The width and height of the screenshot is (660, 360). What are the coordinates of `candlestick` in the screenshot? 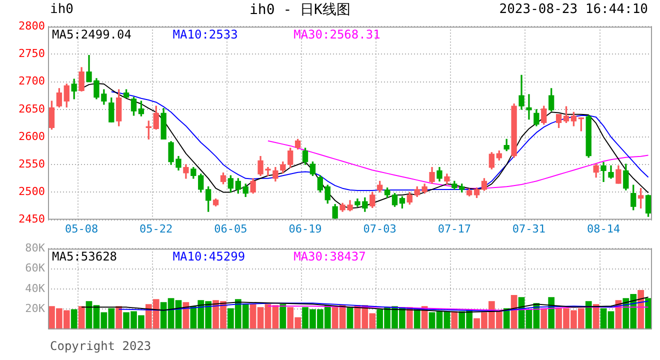 It's located at (529, 107).